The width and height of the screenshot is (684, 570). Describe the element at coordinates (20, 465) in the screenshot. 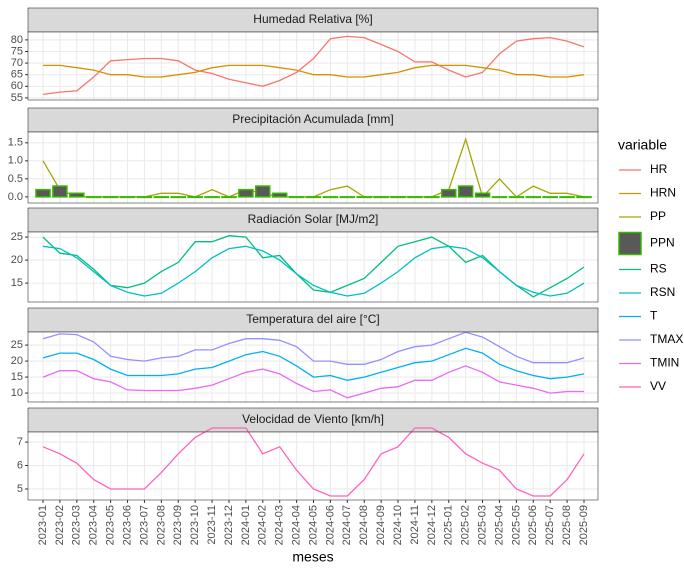

I see `y-tick-label: 6` at that location.